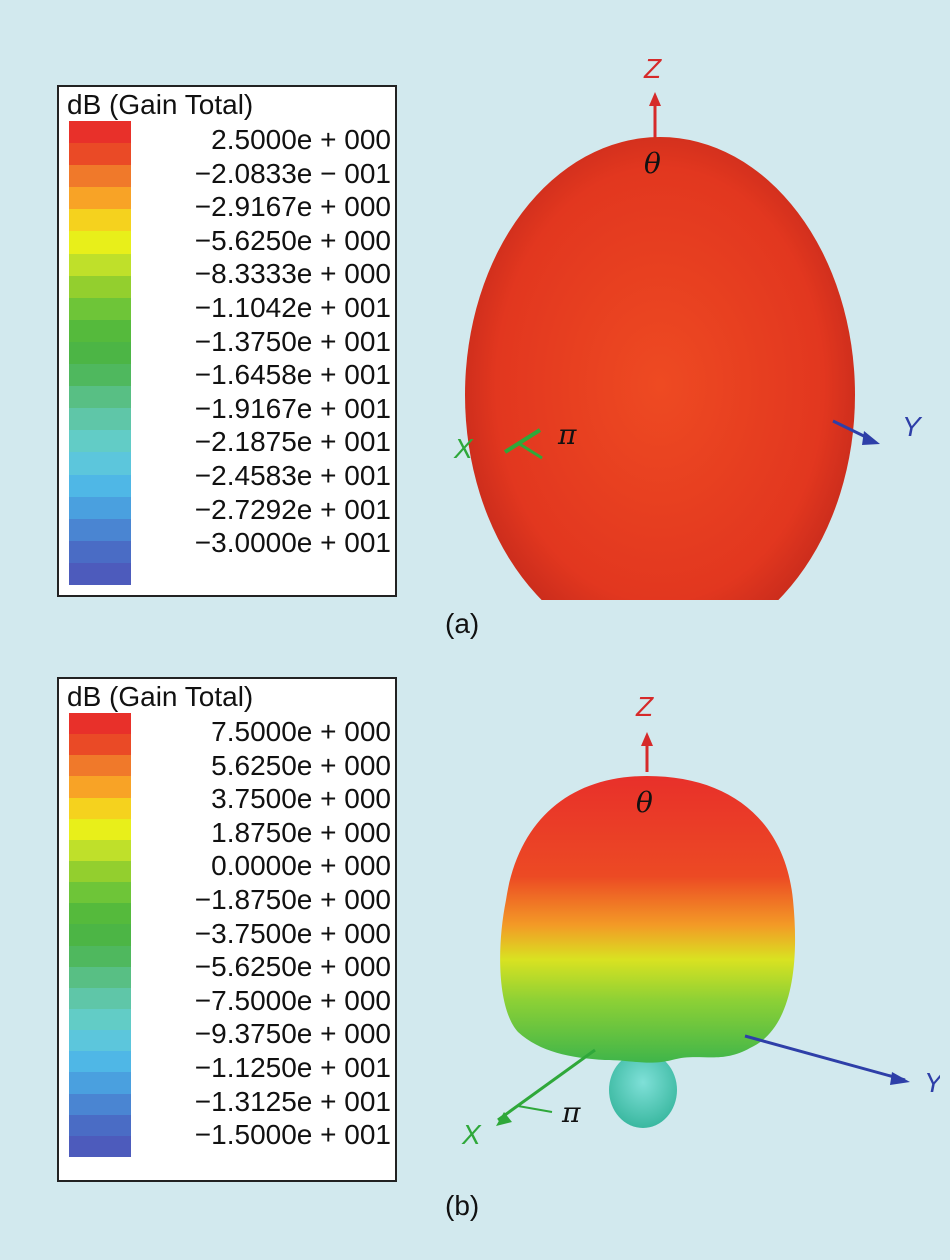  I want to click on tick-label: −2.9167e + 000, so click(292, 207).